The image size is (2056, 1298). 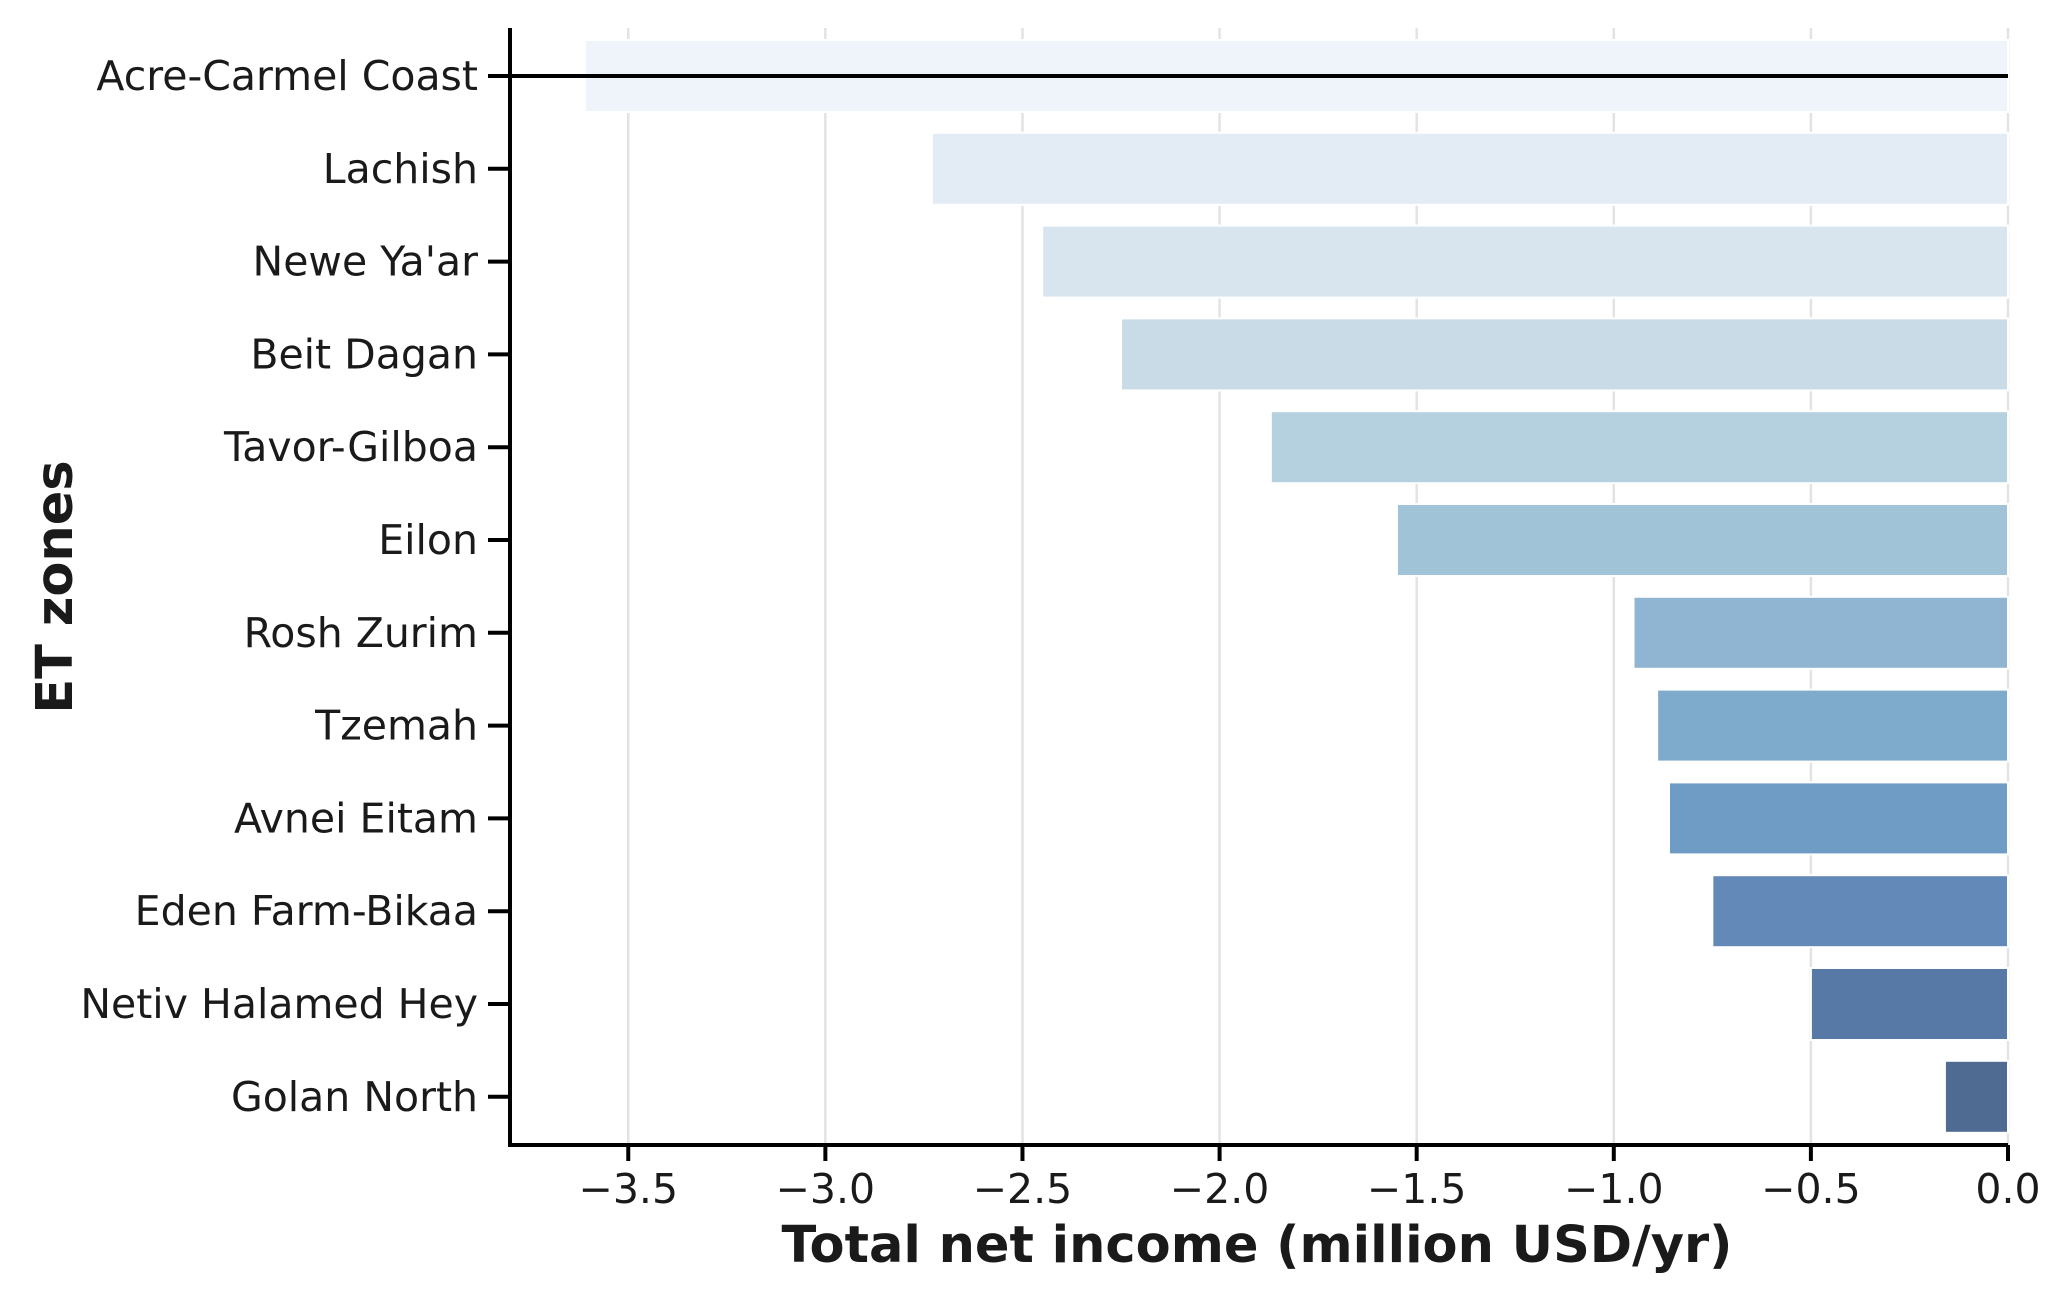 I want to click on x-tick-label: −3.5, so click(x=628, y=1189).